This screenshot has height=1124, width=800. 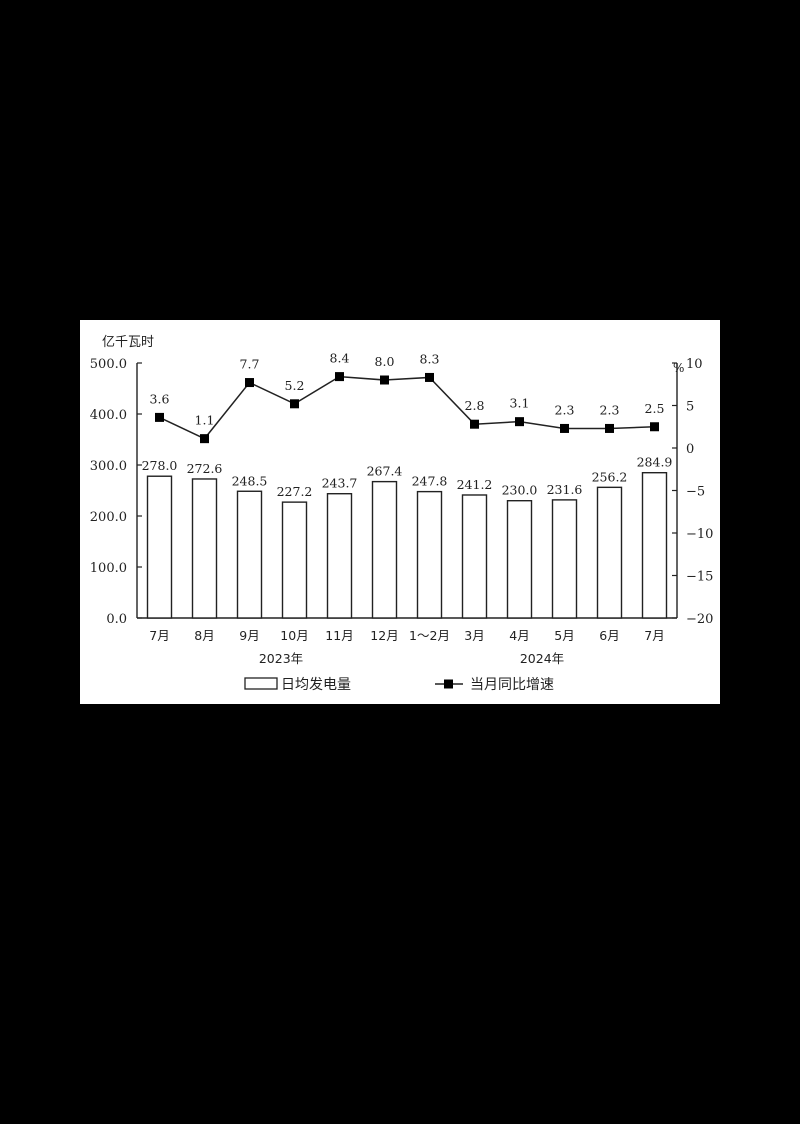 I want to click on right-axis-tick: −5, so click(x=695, y=492).